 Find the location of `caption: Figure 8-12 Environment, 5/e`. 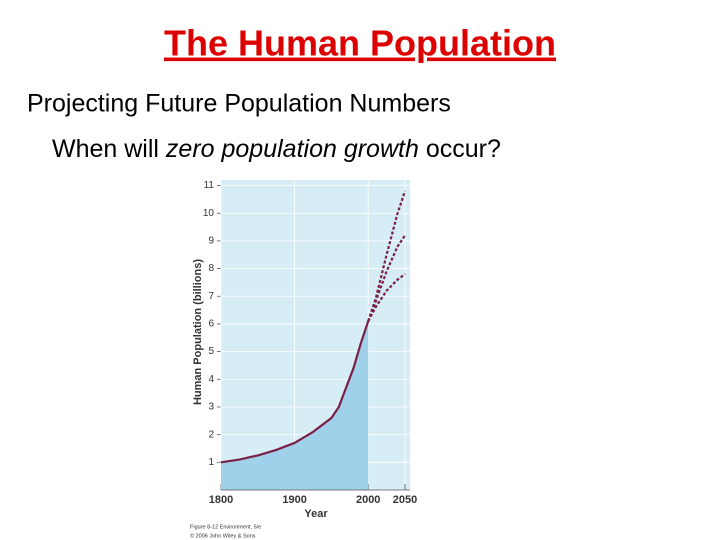

caption: Figure 8-12 Environment, 5/e is located at coordinates (225, 527).